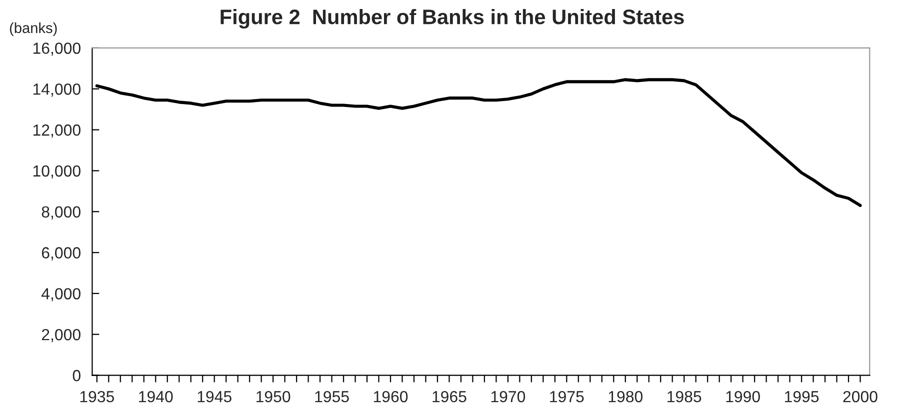 The height and width of the screenshot is (417, 904). I want to click on x-tick-label: 1980, so click(625, 396).